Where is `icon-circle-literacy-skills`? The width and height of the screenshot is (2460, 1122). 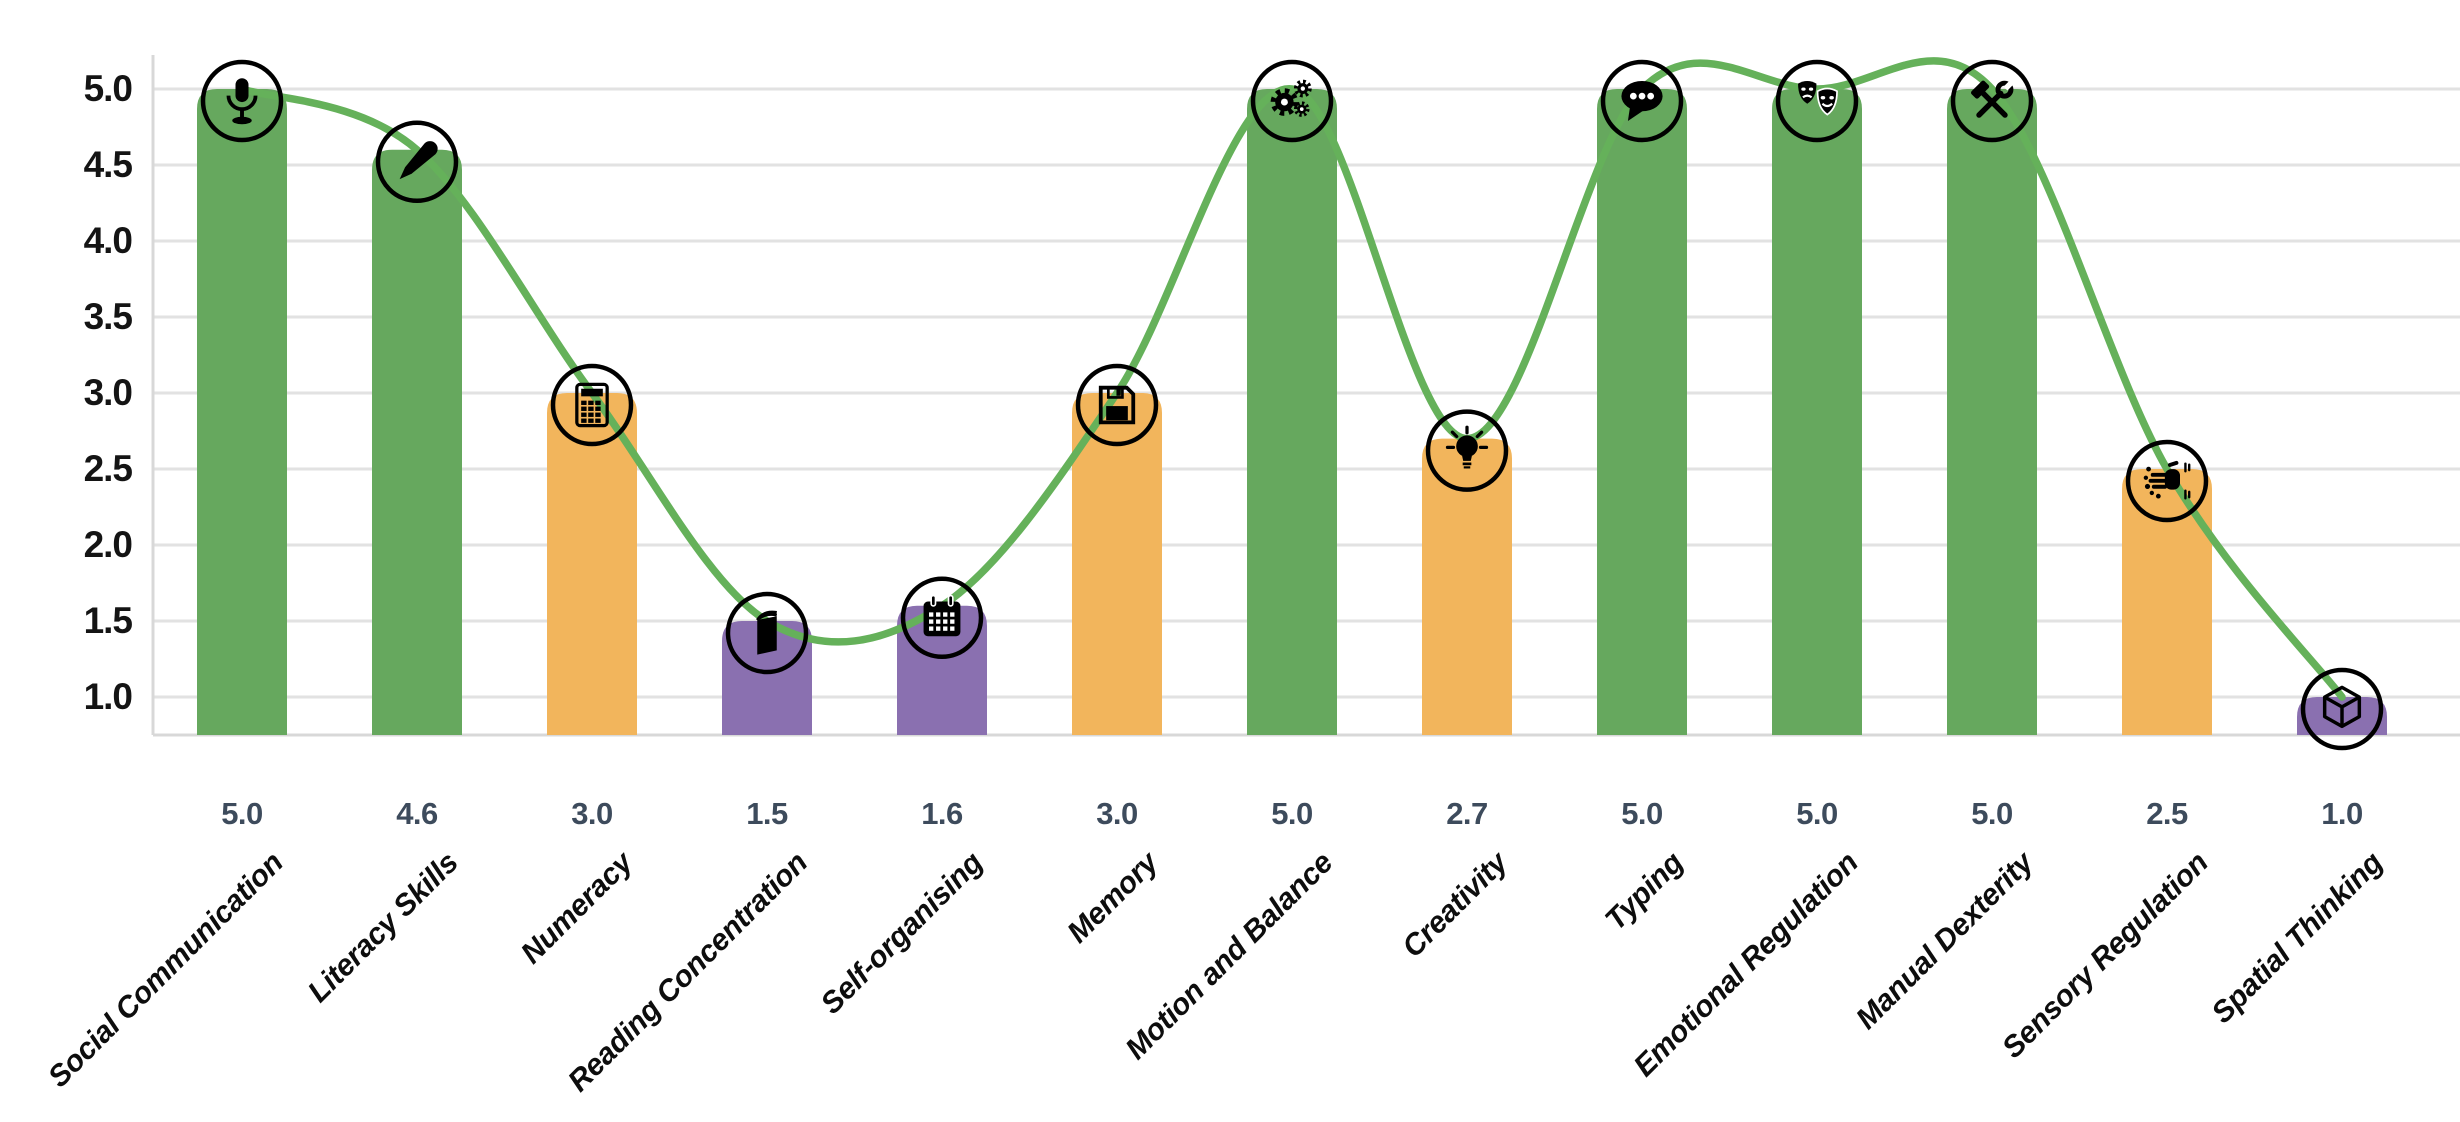
icon-circle-literacy-skills is located at coordinates (417, 162).